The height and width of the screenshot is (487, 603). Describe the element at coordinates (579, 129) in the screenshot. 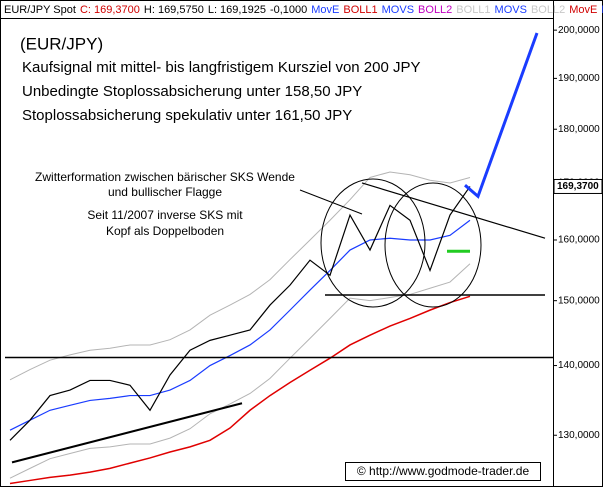

I see `y-tick-label: 180,0000` at that location.